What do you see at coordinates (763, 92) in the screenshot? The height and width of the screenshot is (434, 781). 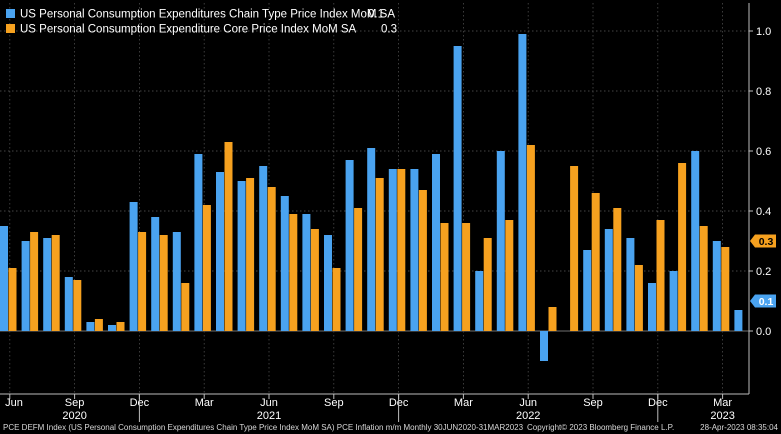 I see `y-tick-label: 0.8` at bounding box center [763, 92].